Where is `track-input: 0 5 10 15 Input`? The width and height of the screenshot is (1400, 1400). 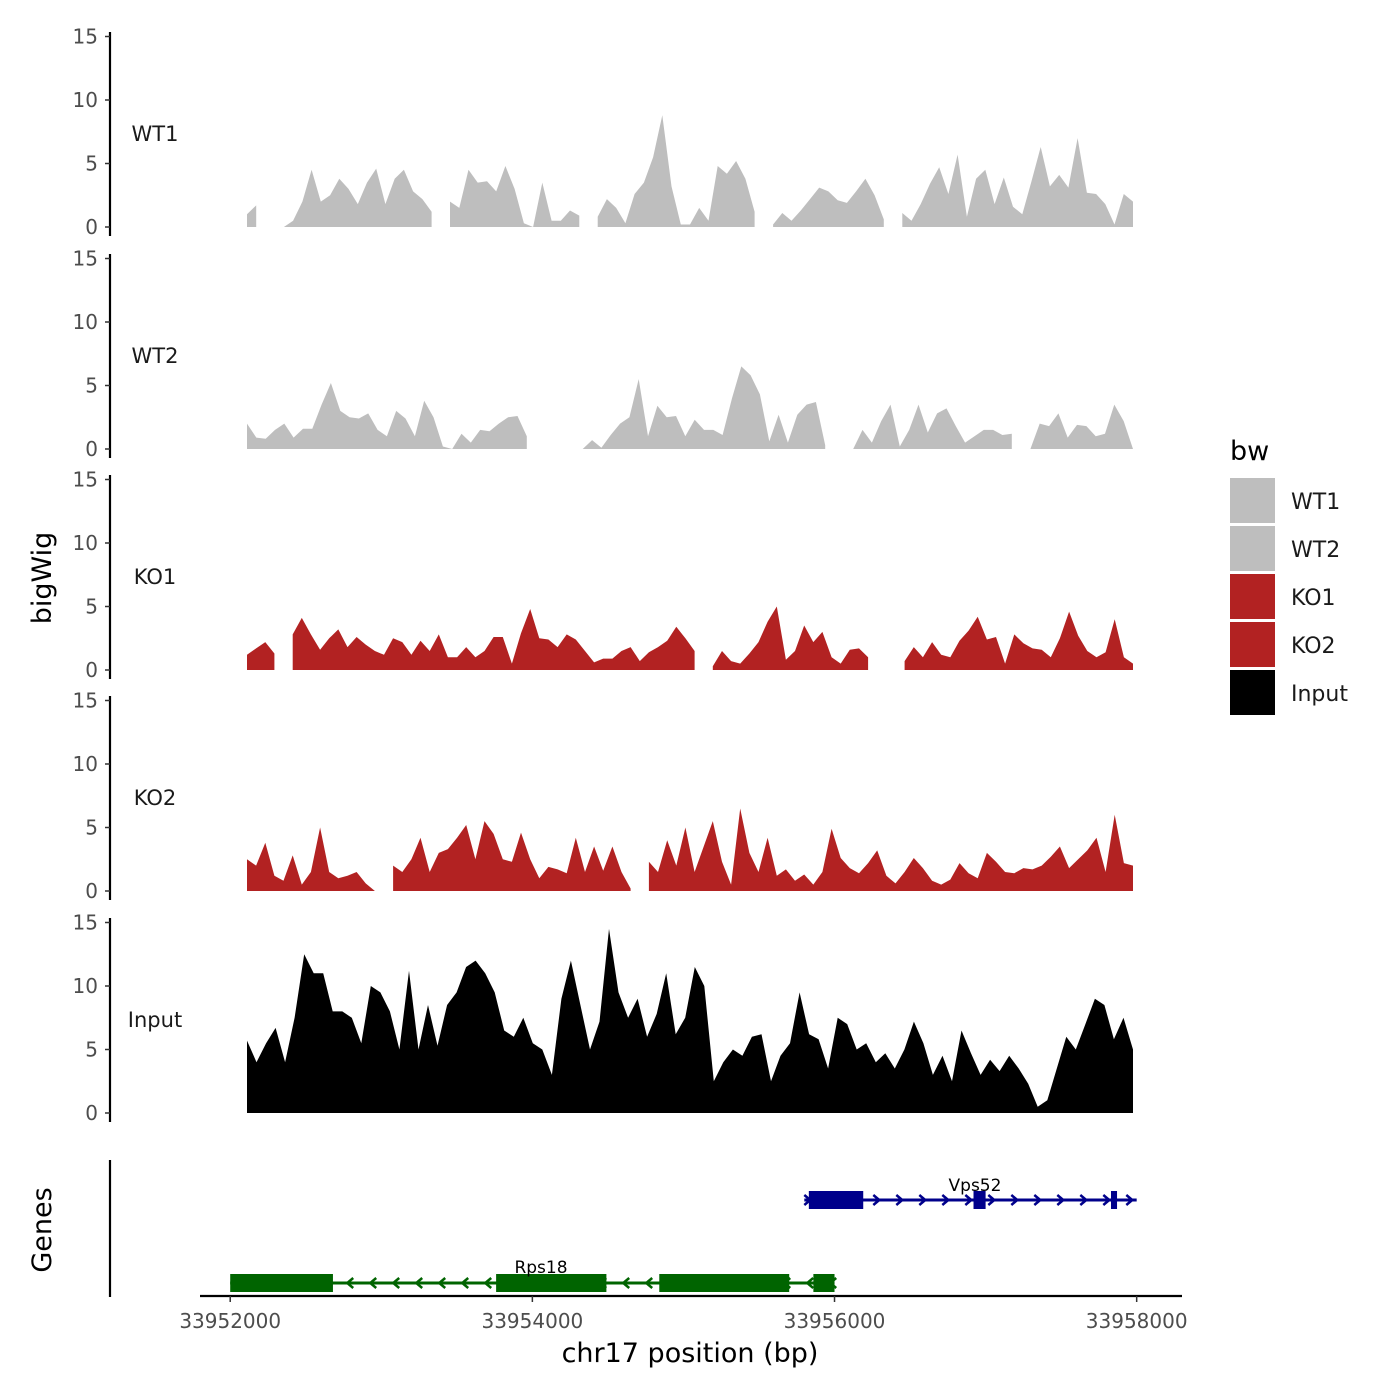 track-input: 0 5 10 15 Input is located at coordinates (603, 1018).